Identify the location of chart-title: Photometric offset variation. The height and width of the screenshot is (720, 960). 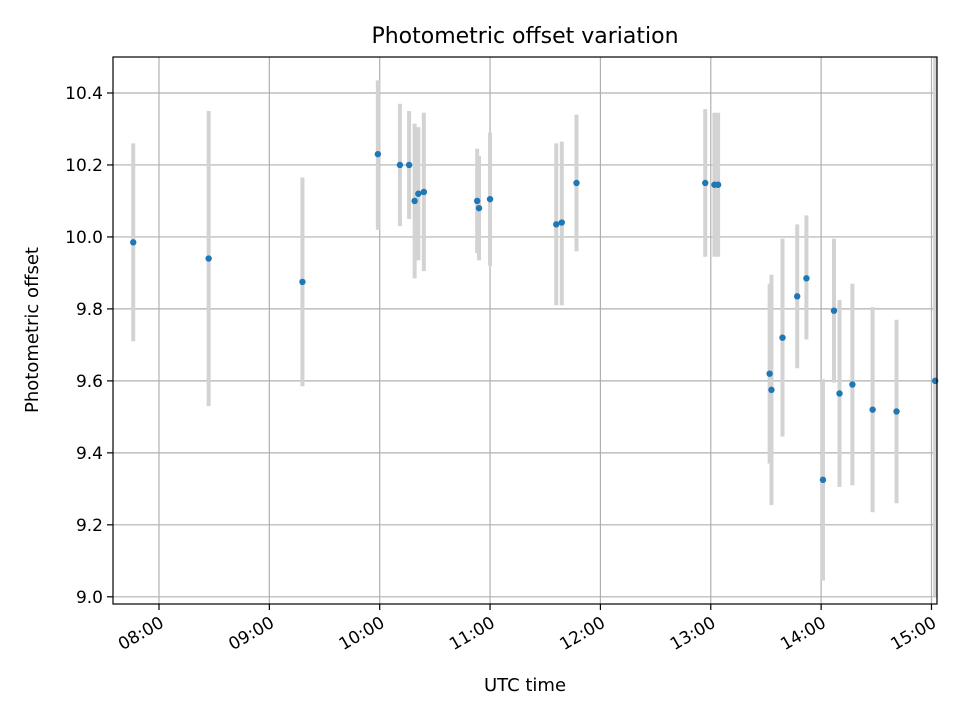
(524, 36).